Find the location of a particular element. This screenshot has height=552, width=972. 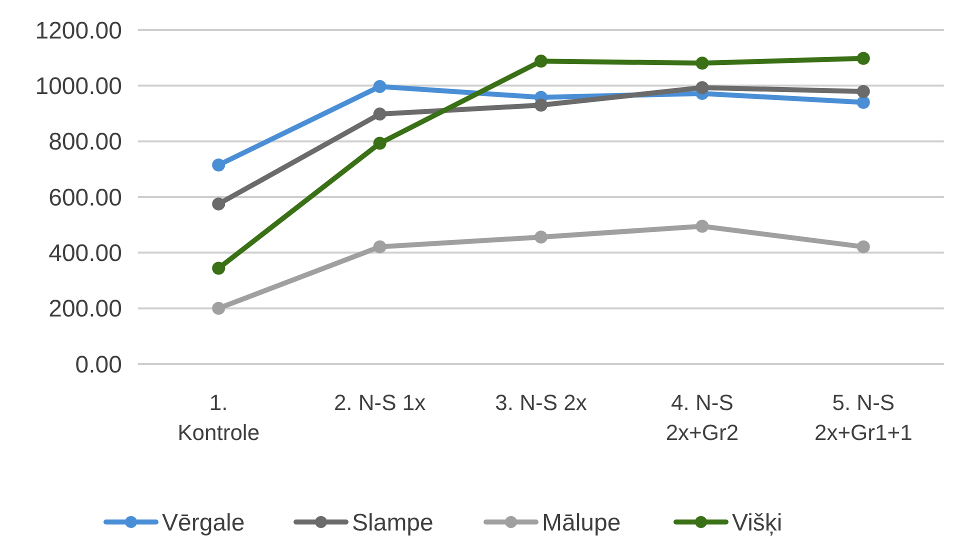

x-tick-label: 5. N-S 2x+Gr1+1 is located at coordinates (863, 417).